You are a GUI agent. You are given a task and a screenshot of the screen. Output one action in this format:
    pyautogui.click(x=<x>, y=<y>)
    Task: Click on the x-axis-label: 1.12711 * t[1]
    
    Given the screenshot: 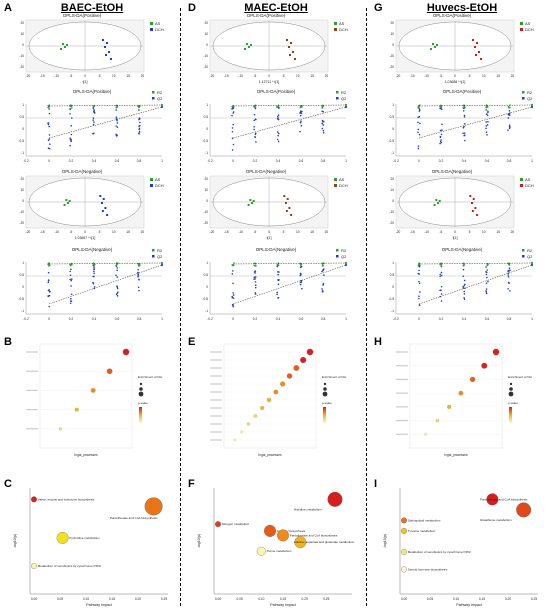 What is the action you would take?
    pyautogui.click(x=269, y=82)
    